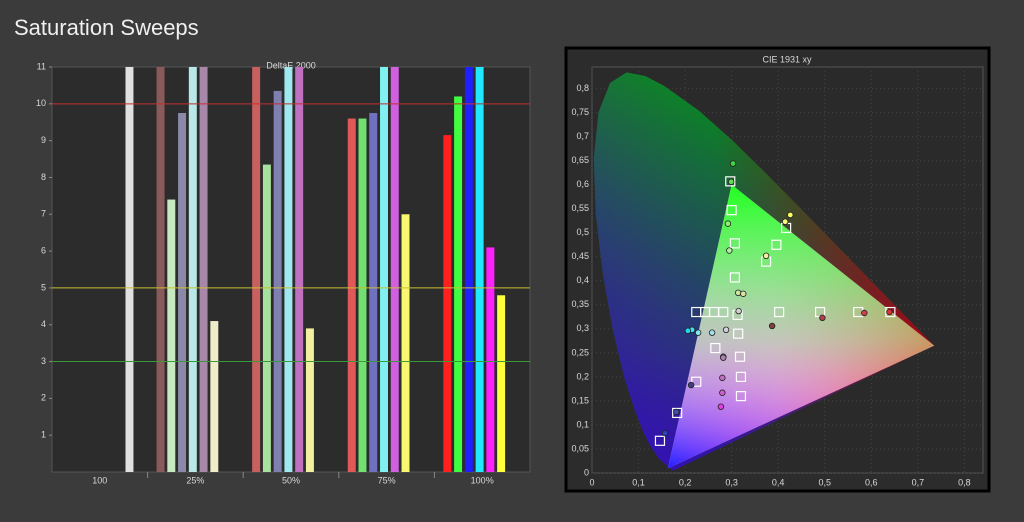 This screenshot has width=1024, height=522. I want to click on y-tick-label: 0,05, so click(580, 448).